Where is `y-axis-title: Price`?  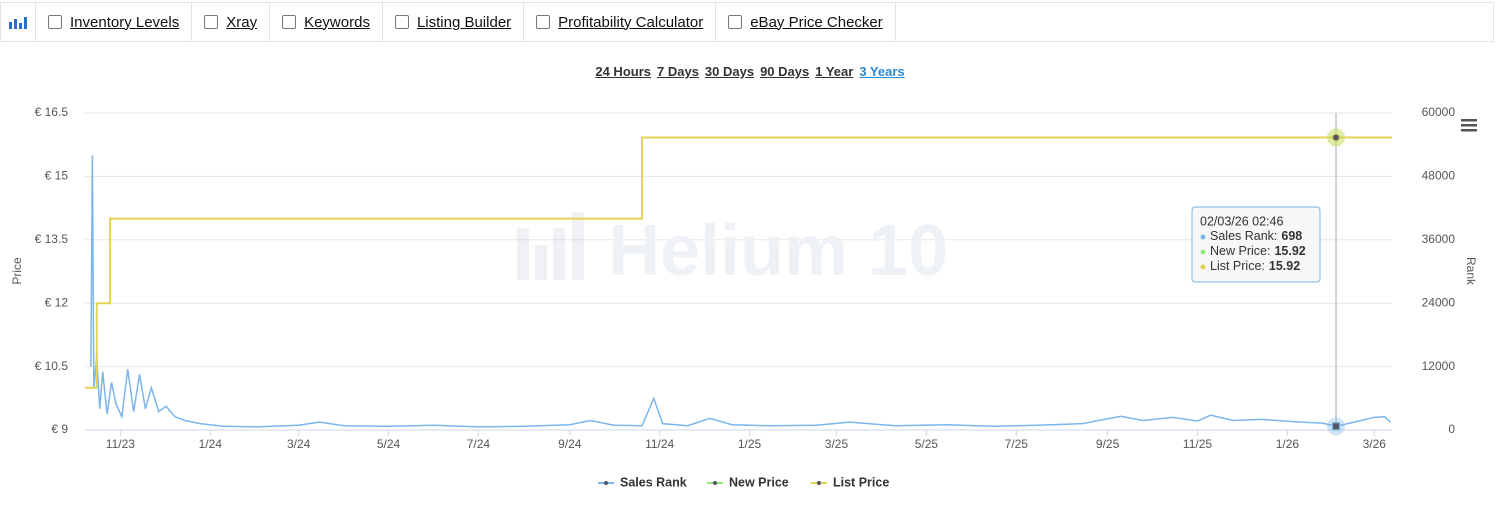
y-axis-title: Price is located at coordinates (17, 271).